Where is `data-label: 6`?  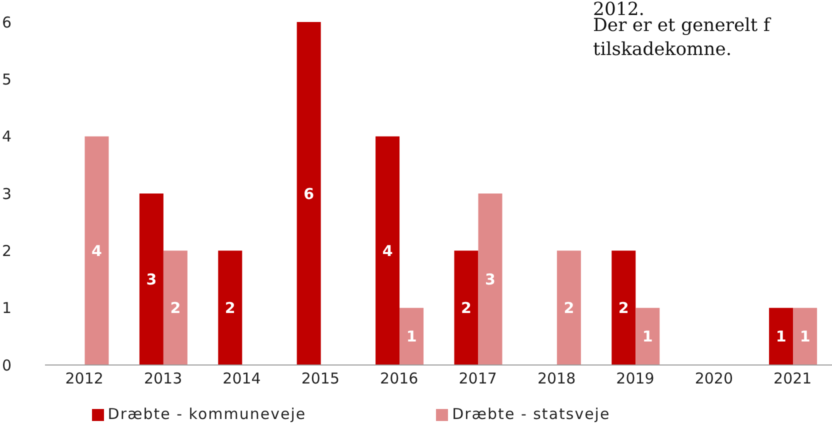 data-label: 6 is located at coordinates (309, 193).